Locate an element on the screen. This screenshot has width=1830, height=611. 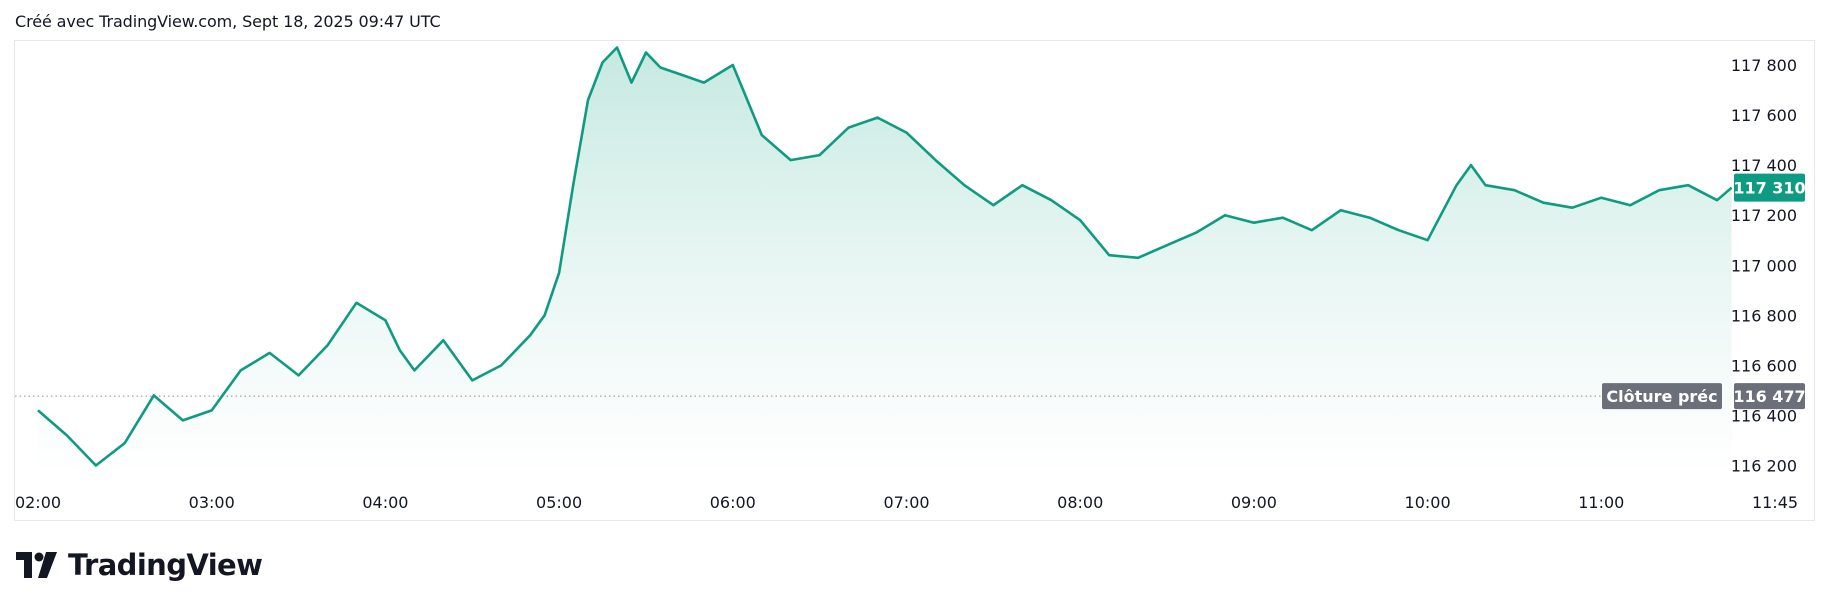
last-price-label: 117 310 is located at coordinates (1769, 188).